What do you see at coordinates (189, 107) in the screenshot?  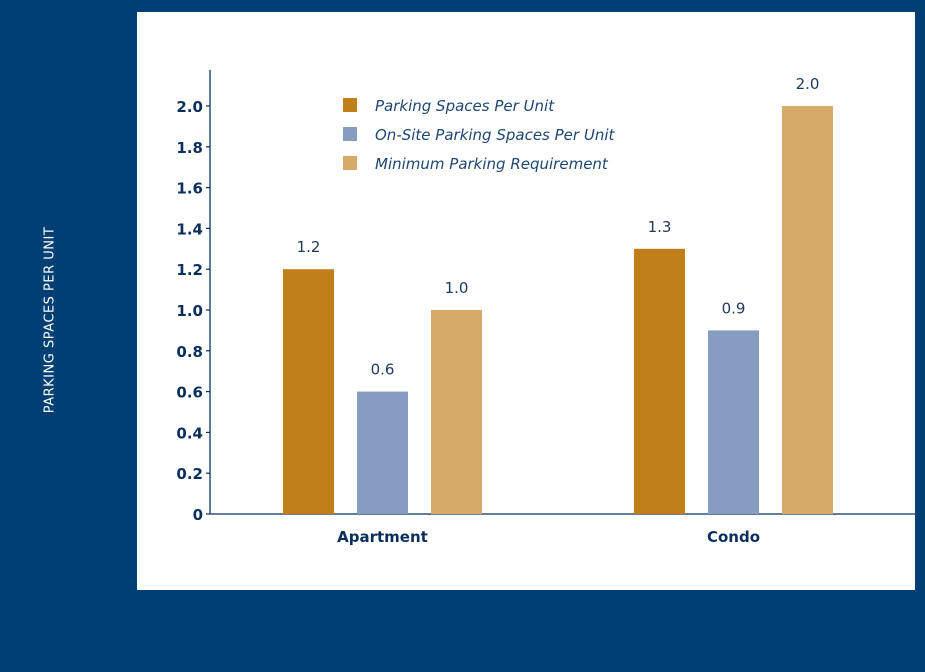 I see `y-tick-label: 2.0` at bounding box center [189, 107].